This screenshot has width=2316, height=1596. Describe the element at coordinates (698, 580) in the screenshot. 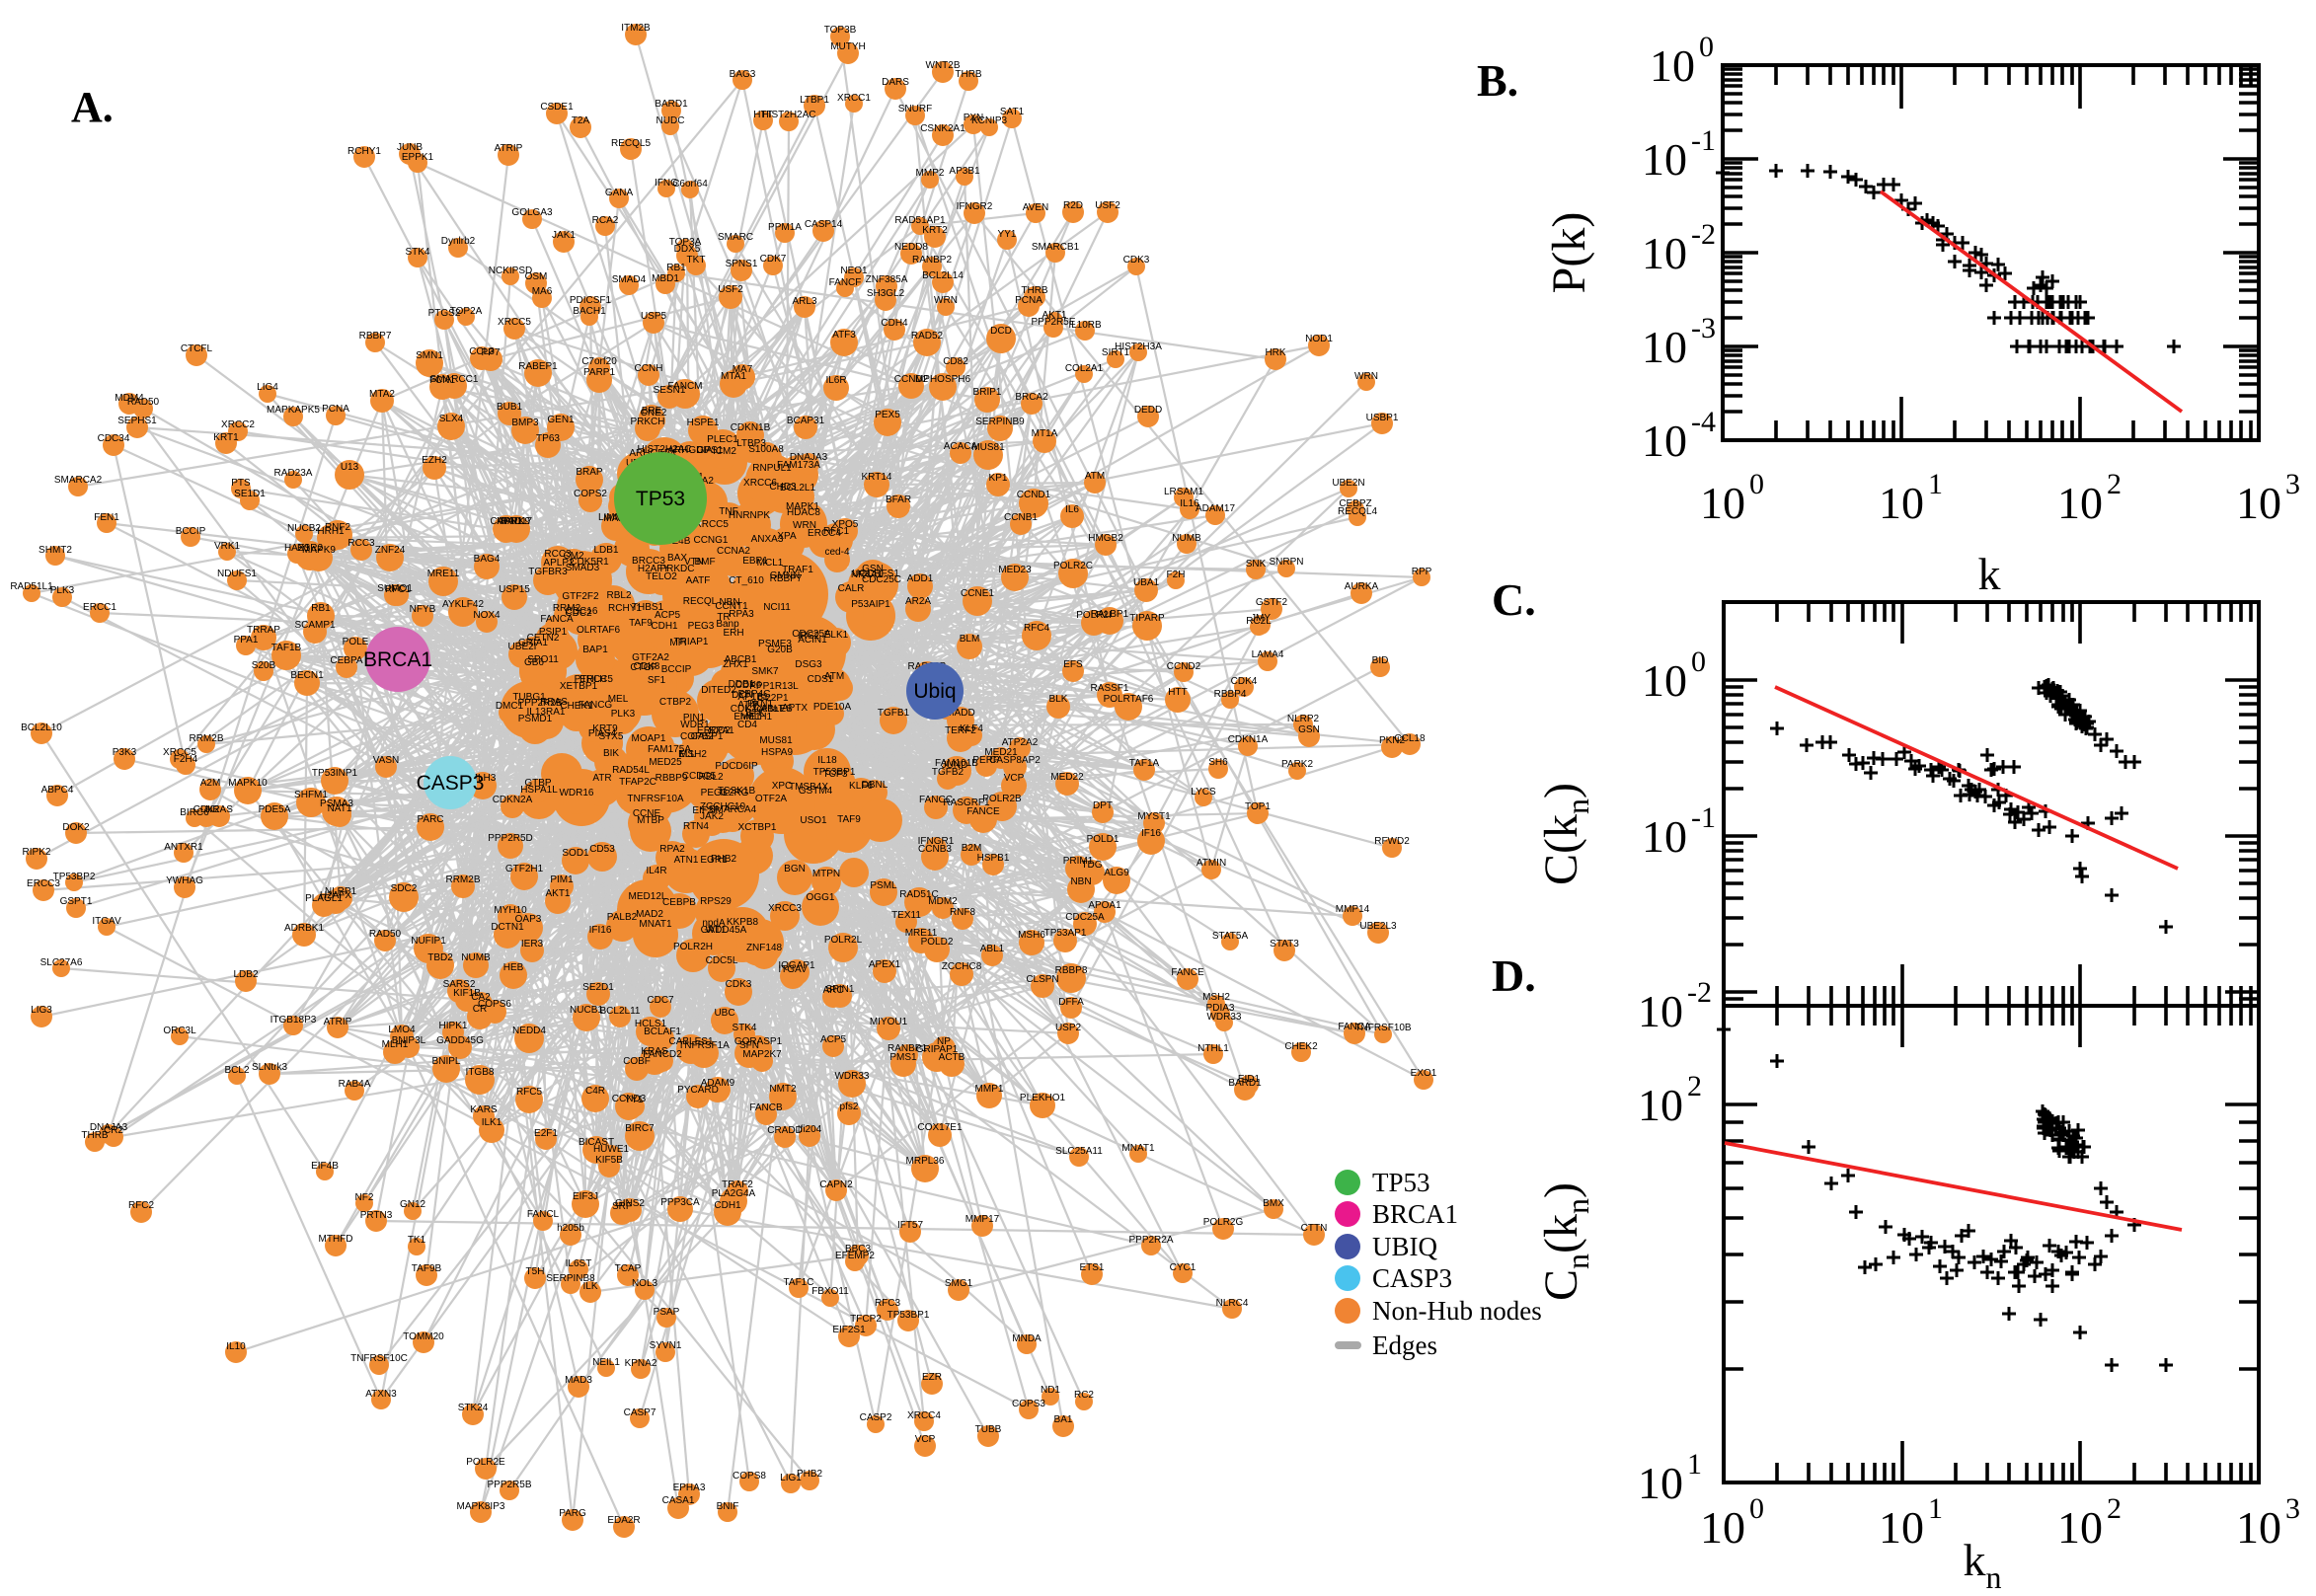

I see `svg-text: AATF` at that location.